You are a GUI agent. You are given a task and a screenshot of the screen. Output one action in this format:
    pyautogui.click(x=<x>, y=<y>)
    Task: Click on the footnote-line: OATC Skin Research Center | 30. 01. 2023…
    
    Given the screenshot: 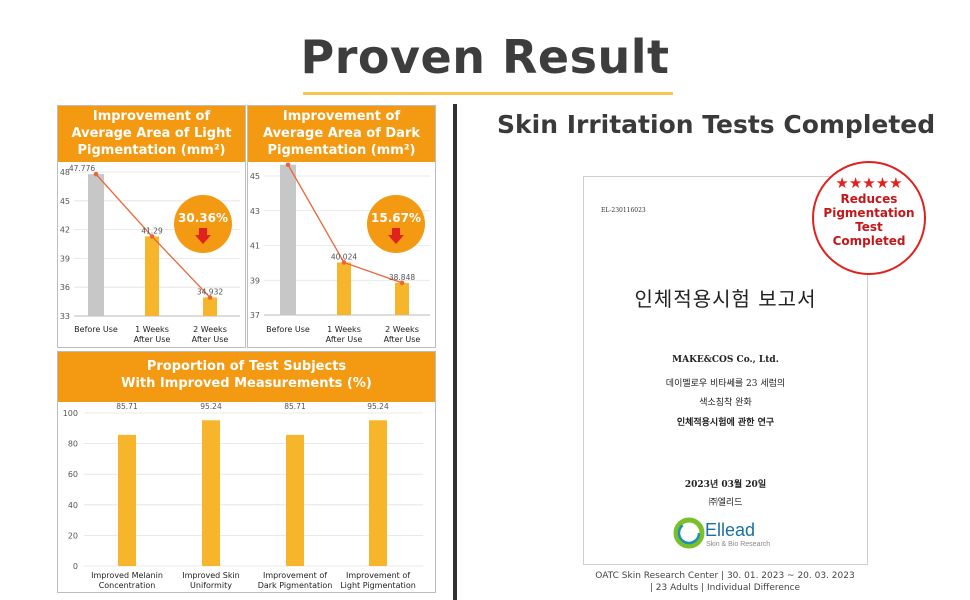 What is the action you would take?
    pyautogui.click(x=725, y=576)
    